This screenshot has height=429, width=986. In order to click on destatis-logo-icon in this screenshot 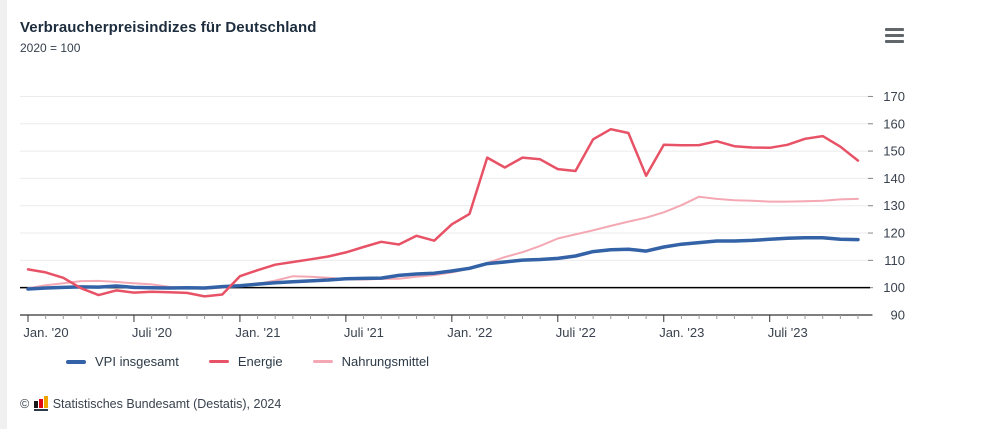, I will do `click(41, 403)`.